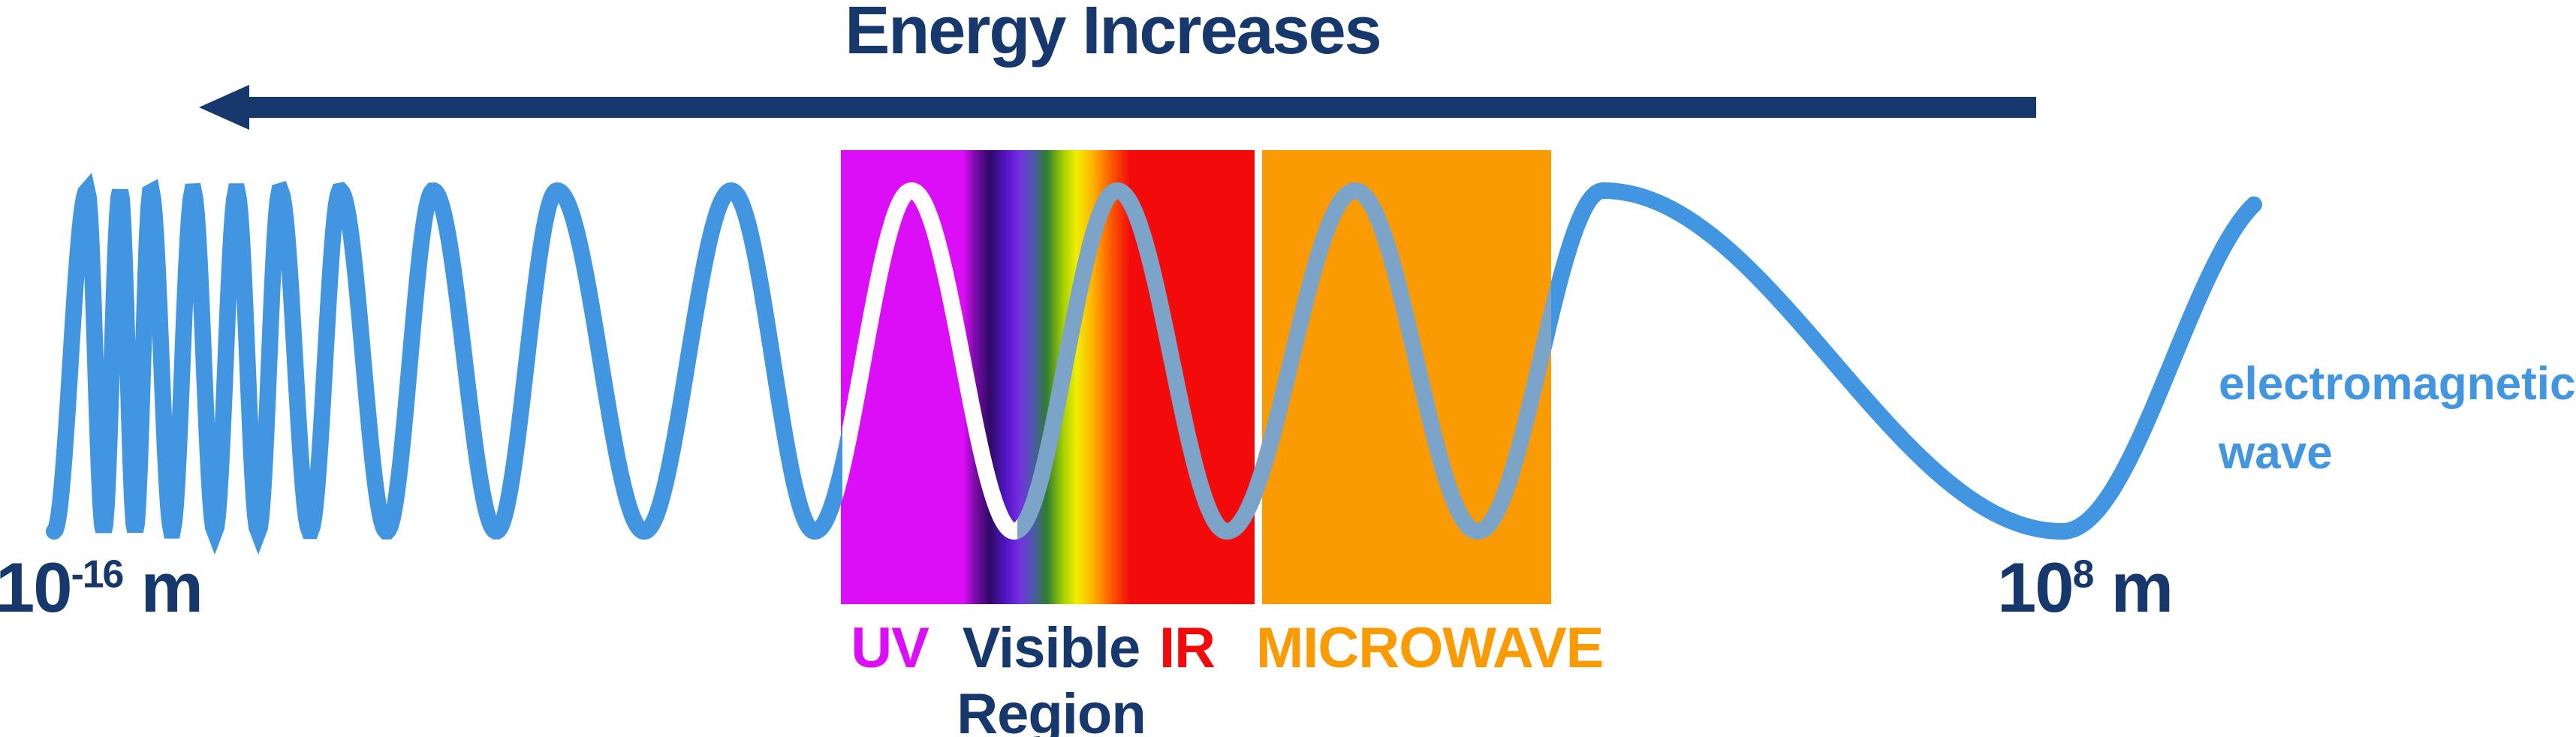 Image resolution: width=2576 pixels, height=737 pixels. I want to click on wave-label-line2: wave, so click(2276, 453).